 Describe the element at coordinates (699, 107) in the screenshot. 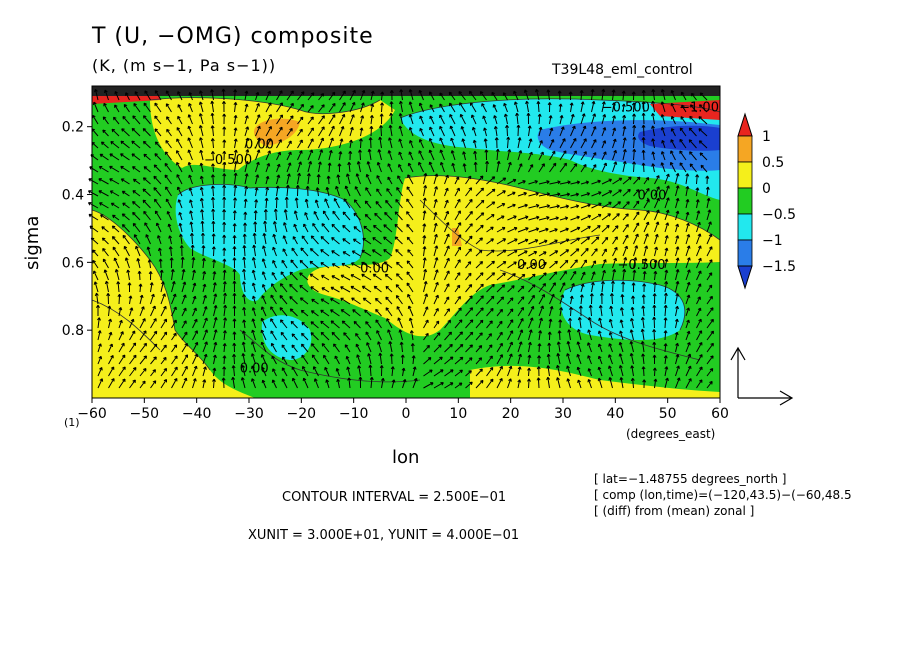

I see `contour-label-8: −1.00` at that location.